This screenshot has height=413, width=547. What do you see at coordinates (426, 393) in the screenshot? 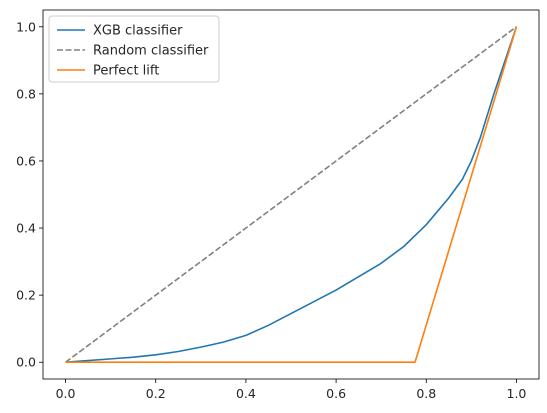
I see `x-tick-label: 0.8` at bounding box center [426, 393].